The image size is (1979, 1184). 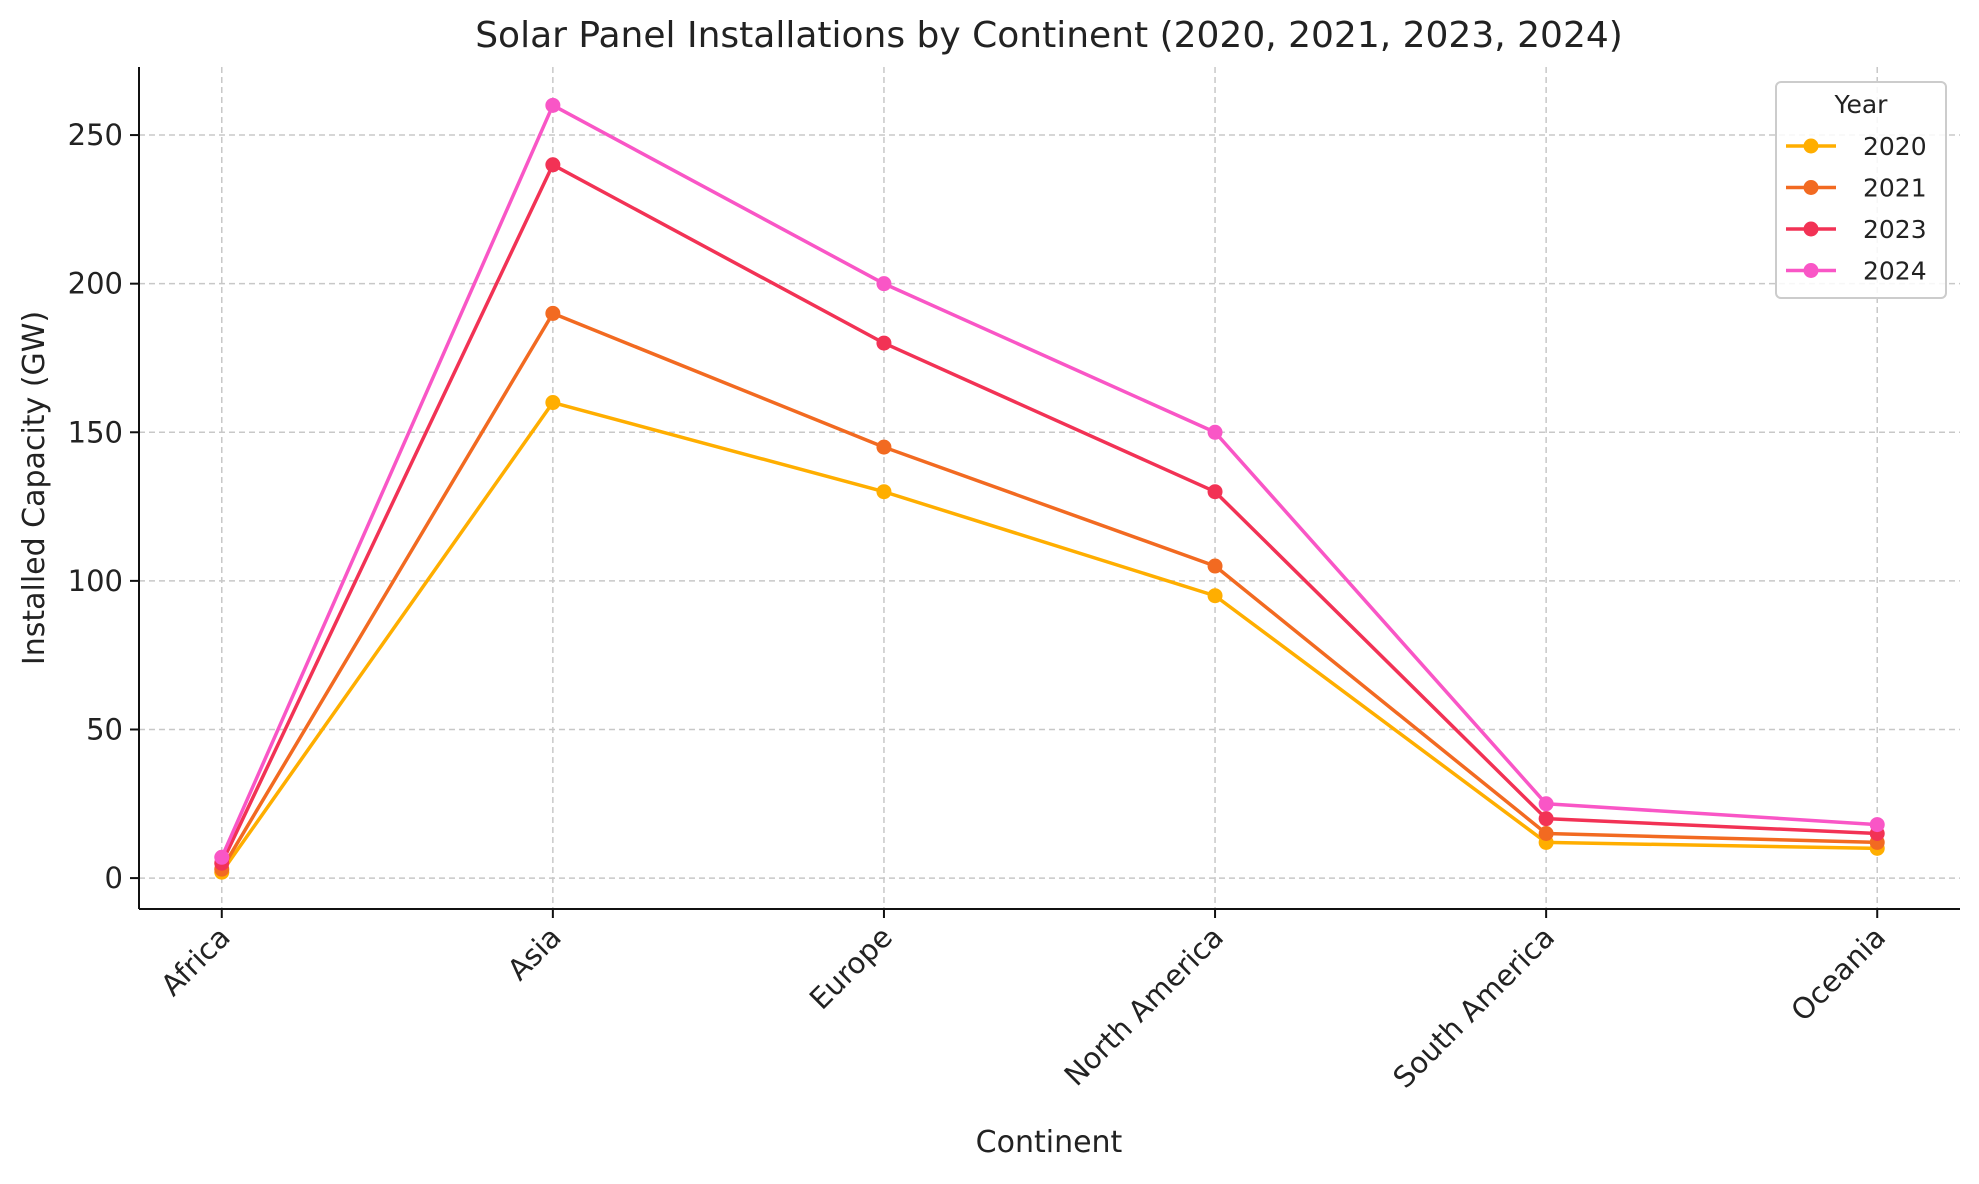 I want to click on x-tick-label: Oceania, so click(x=1838, y=974).